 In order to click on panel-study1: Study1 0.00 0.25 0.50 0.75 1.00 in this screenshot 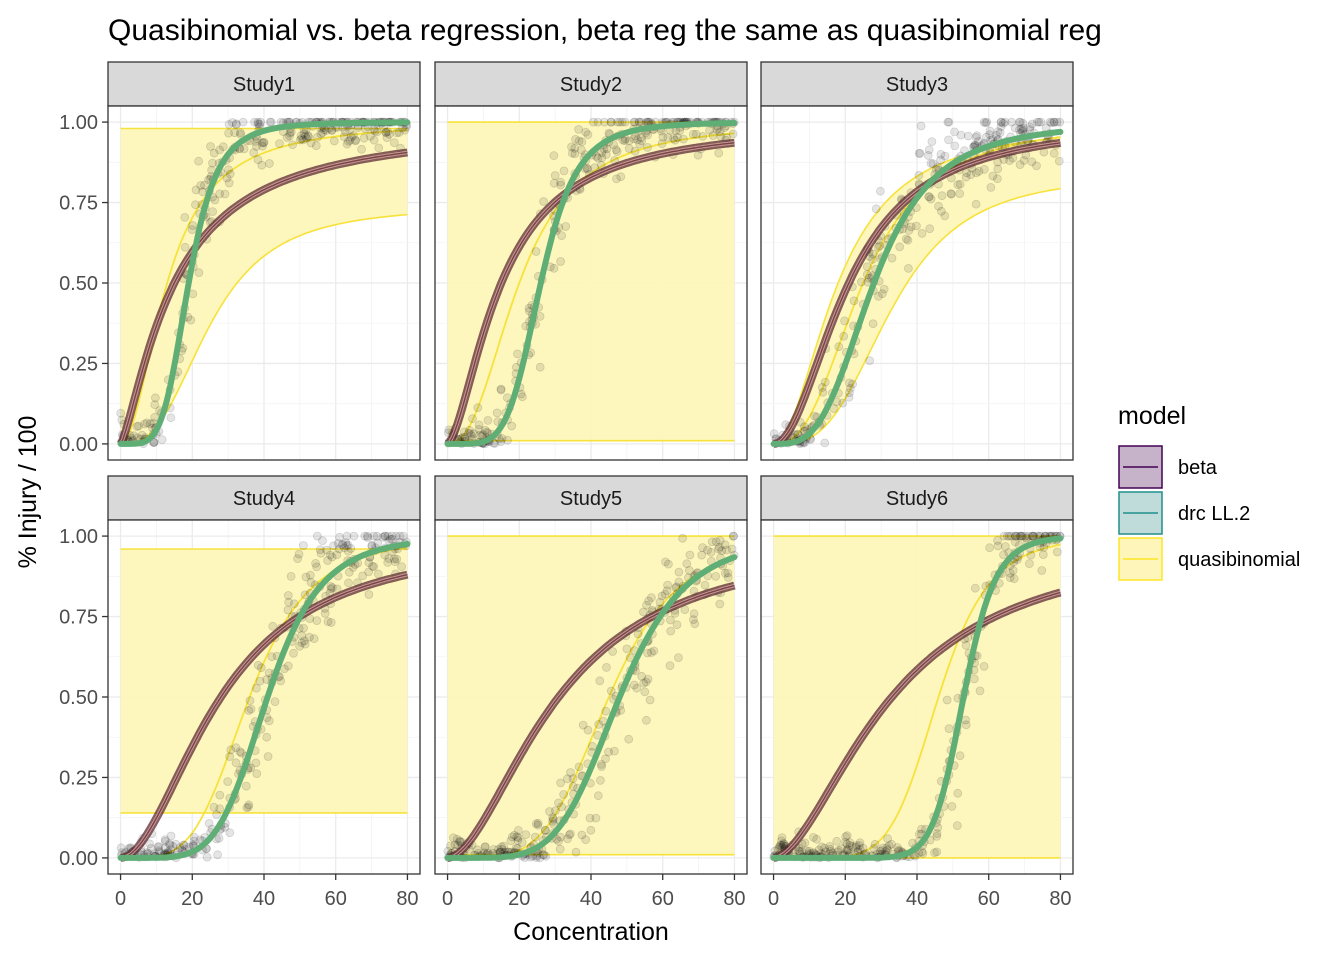, I will do `click(240, 261)`.